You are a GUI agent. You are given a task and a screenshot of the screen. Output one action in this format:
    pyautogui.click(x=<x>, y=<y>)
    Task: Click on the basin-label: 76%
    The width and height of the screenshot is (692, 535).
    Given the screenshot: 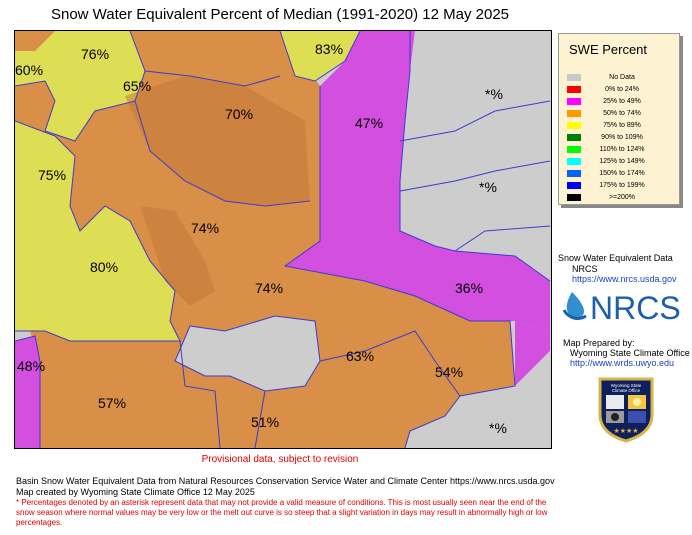 What is the action you would take?
    pyautogui.click(x=95, y=54)
    